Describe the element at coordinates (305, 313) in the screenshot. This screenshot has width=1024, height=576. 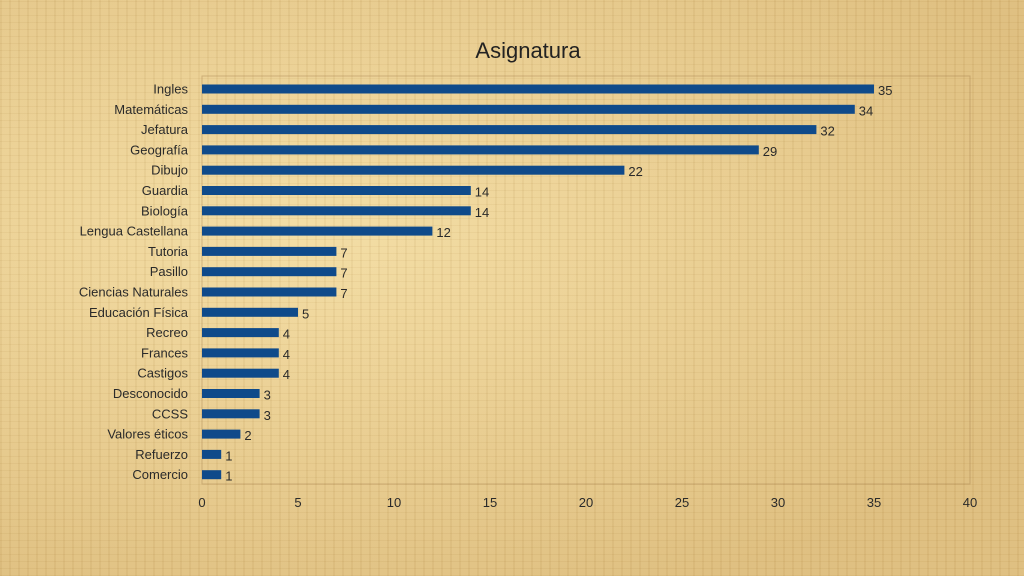
I see `data-label: 5` at that location.